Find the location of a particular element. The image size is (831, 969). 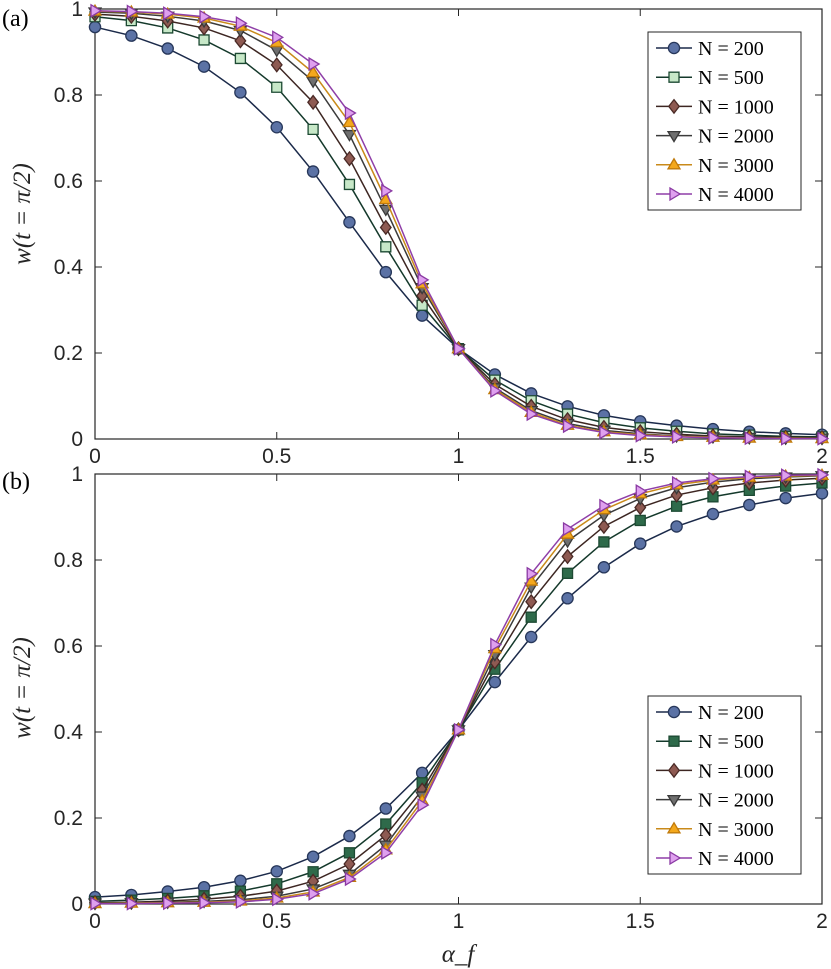

panel-label-a: (a) is located at coordinates (15, 19).